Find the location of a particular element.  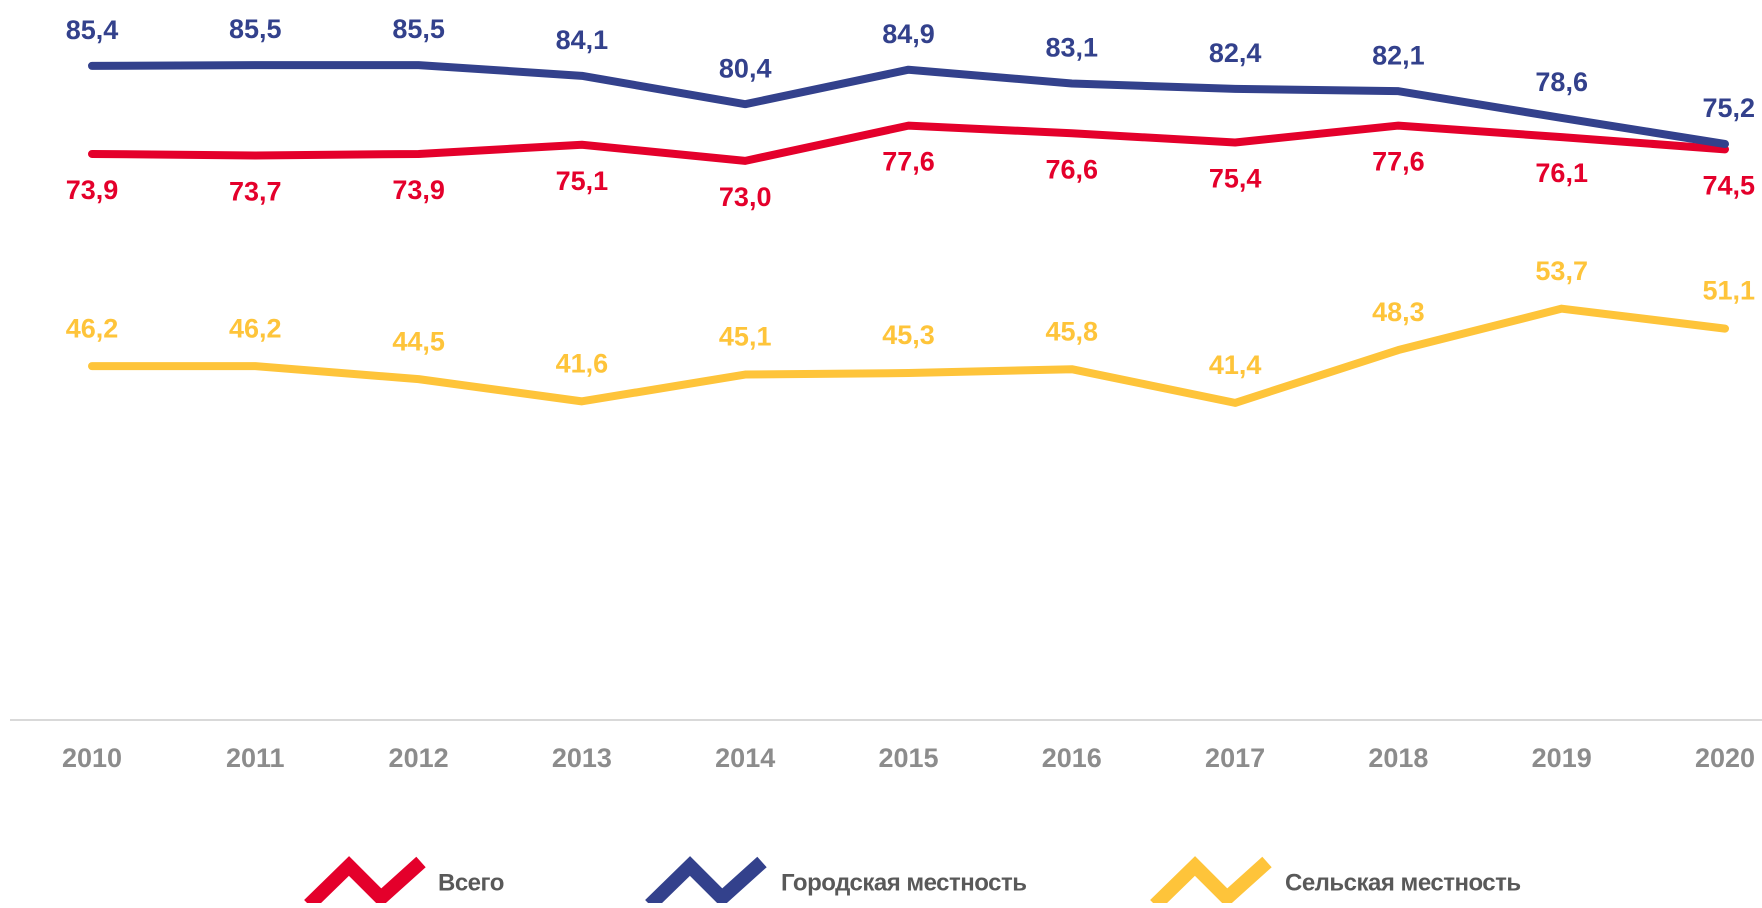

x-tick-label: 2016 is located at coordinates (1072, 758).